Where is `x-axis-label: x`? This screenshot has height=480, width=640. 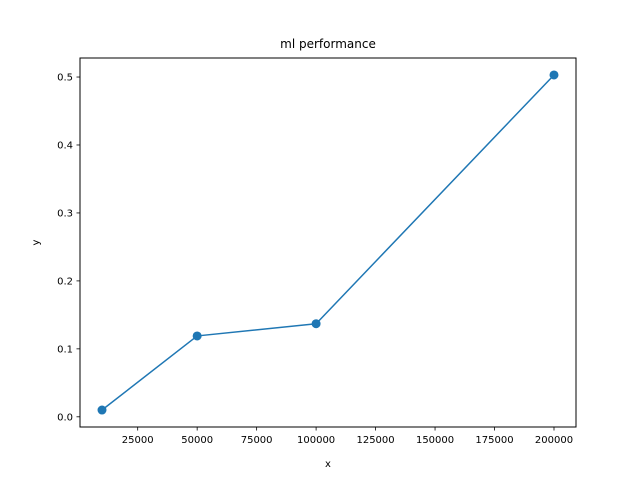
x-axis-label: x is located at coordinates (328, 464).